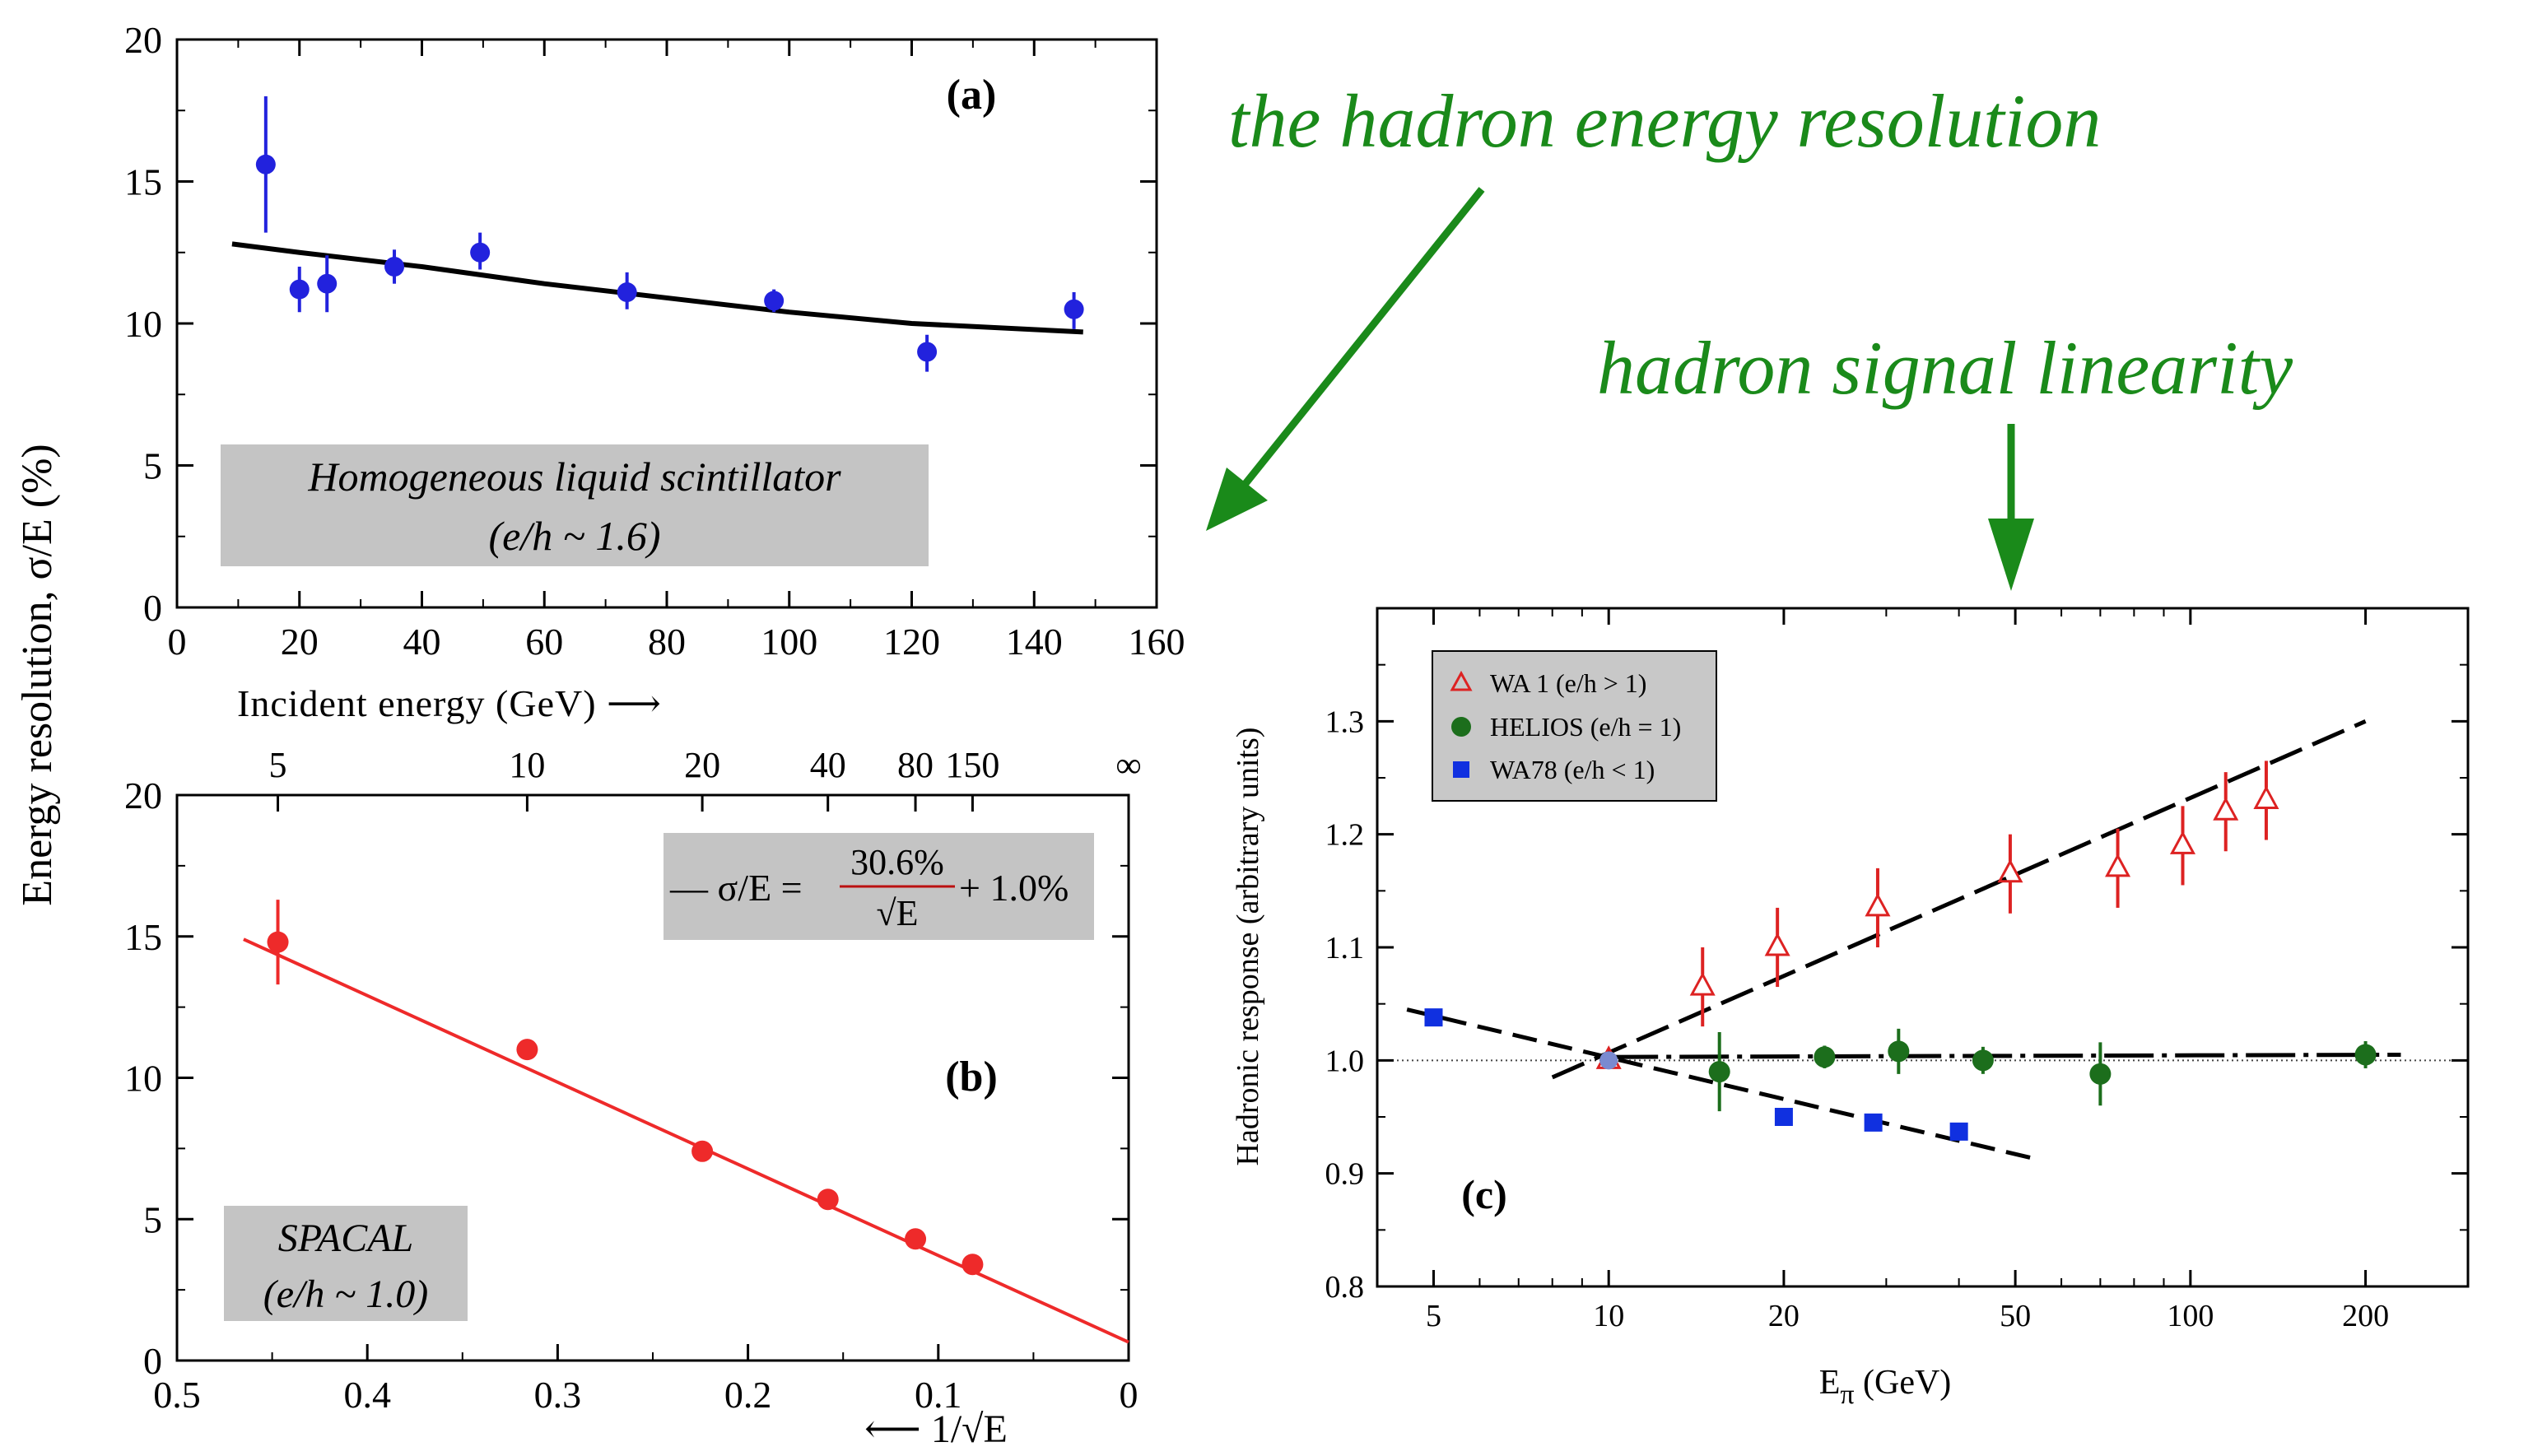 Image resolution: width=2533 pixels, height=1456 pixels. I want to click on panel-b-x-tick-label: 0.3, so click(558, 1395).